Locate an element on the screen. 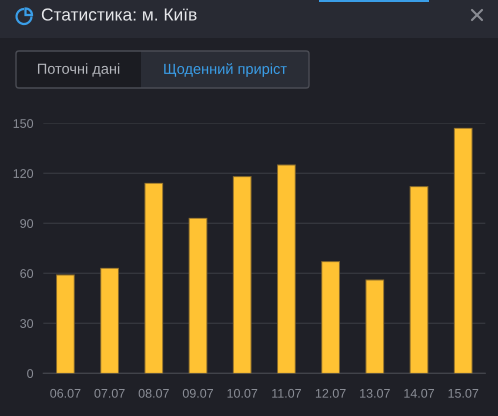 Image resolution: width=498 pixels, height=416 pixels. chart-title: Статистика: м. Київ is located at coordinates (119, 14).